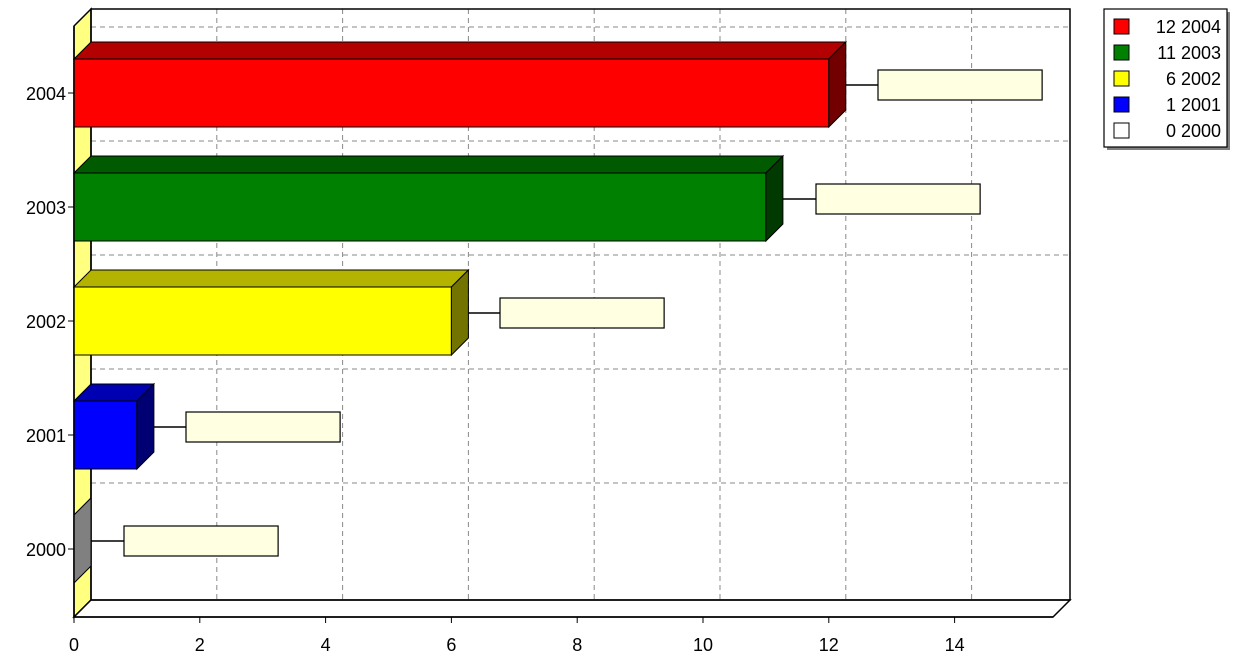 The image size is (1237, 658). I want to click on data-label-callout: 2000 0.0 % of 30, so click(185, 541).